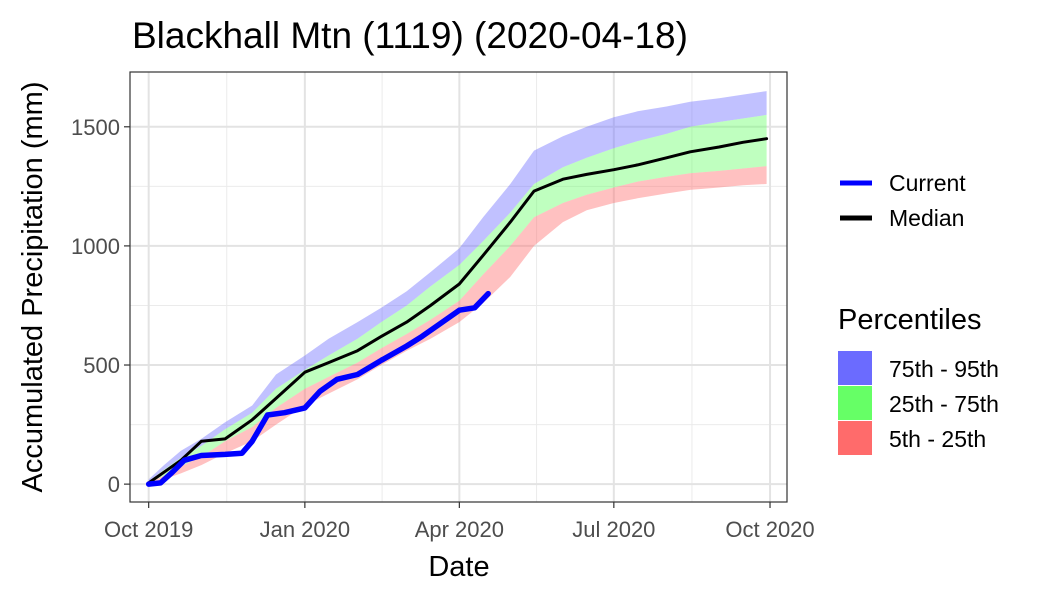  I want to click on legend-title-percentiles: Percentiles, so click(909, 320).